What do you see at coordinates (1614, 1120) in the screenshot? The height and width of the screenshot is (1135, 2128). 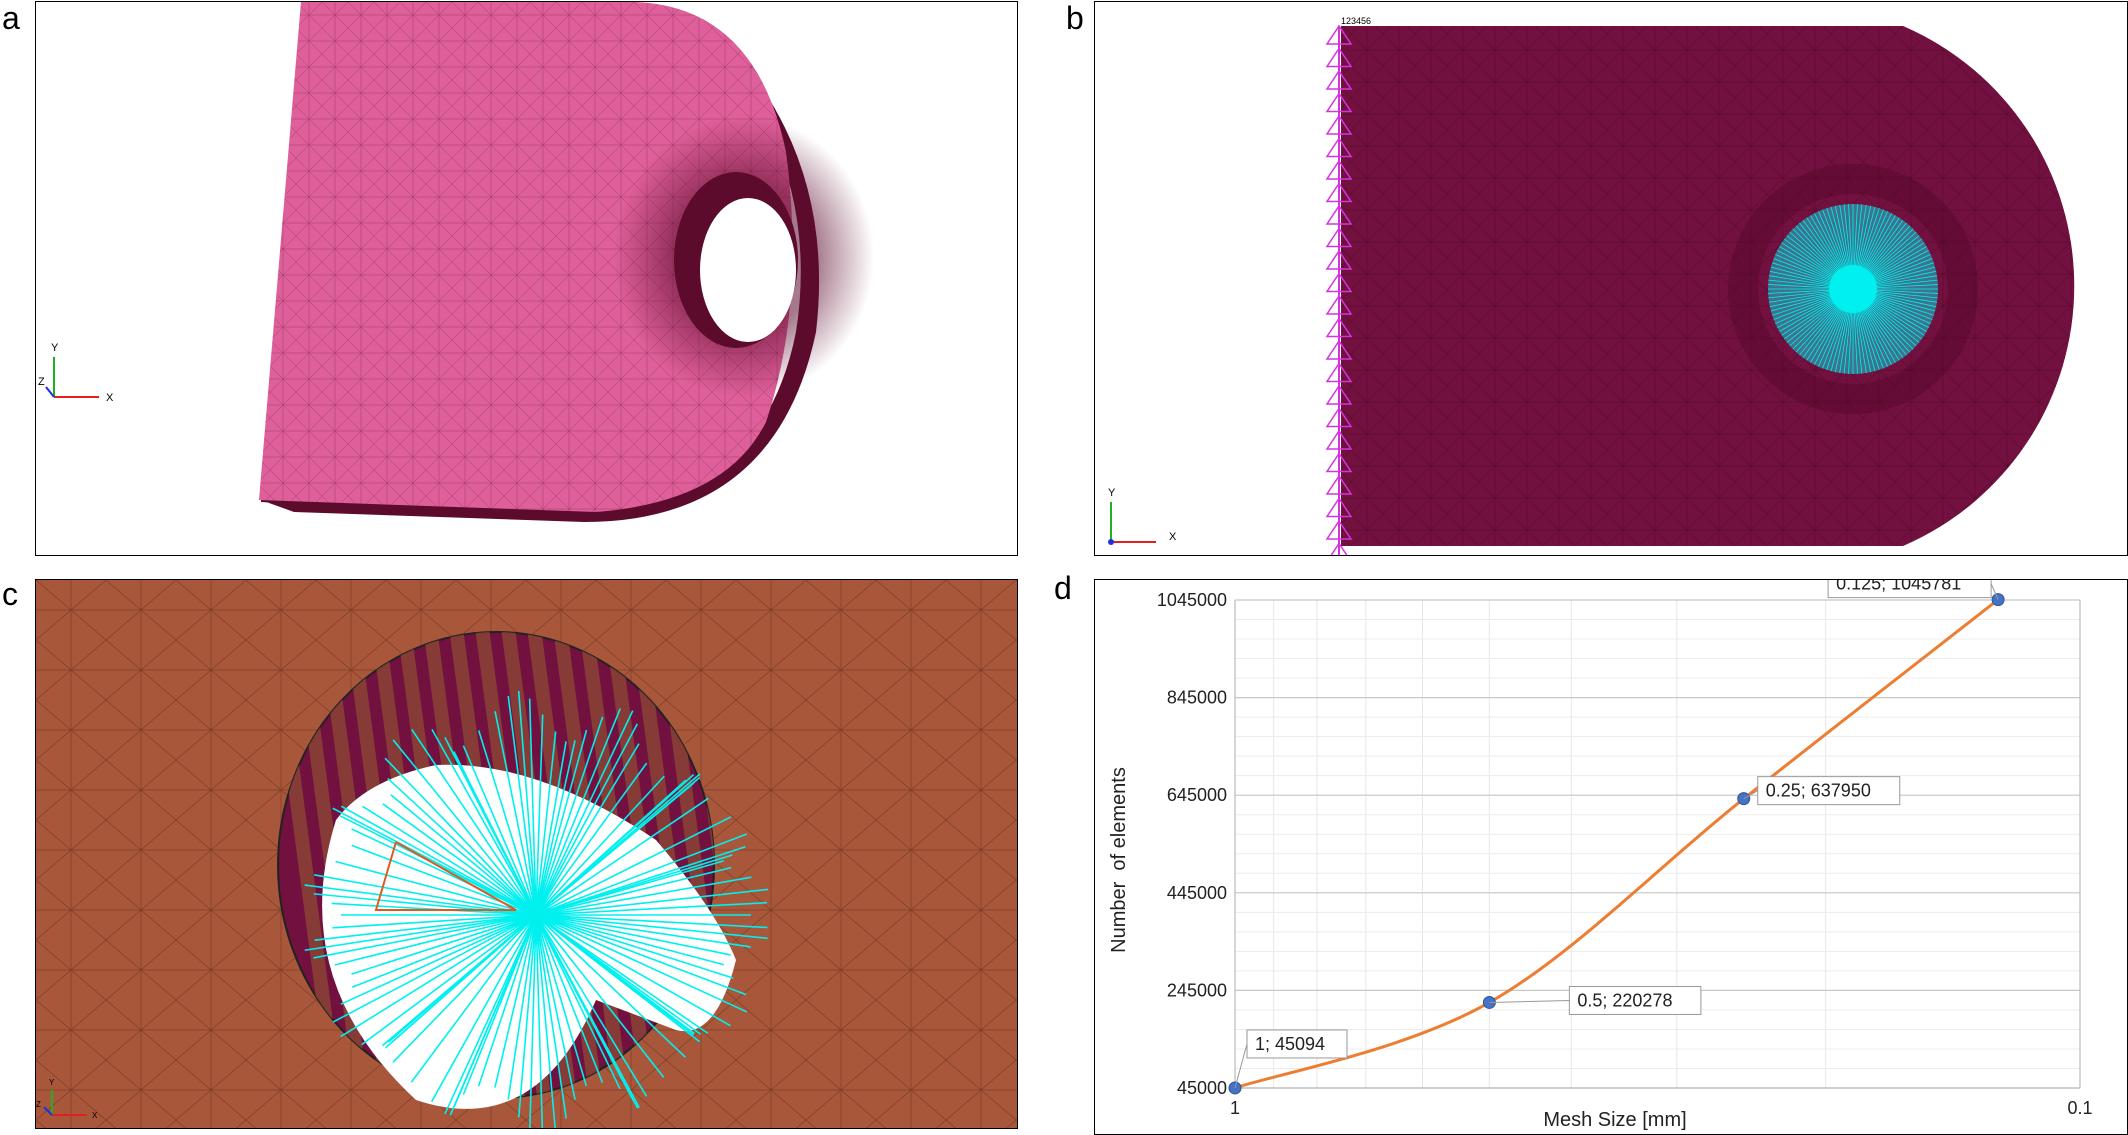 I see `x-axis-label: Mesh Size [mm]` at bounding box center [1614, 1120].